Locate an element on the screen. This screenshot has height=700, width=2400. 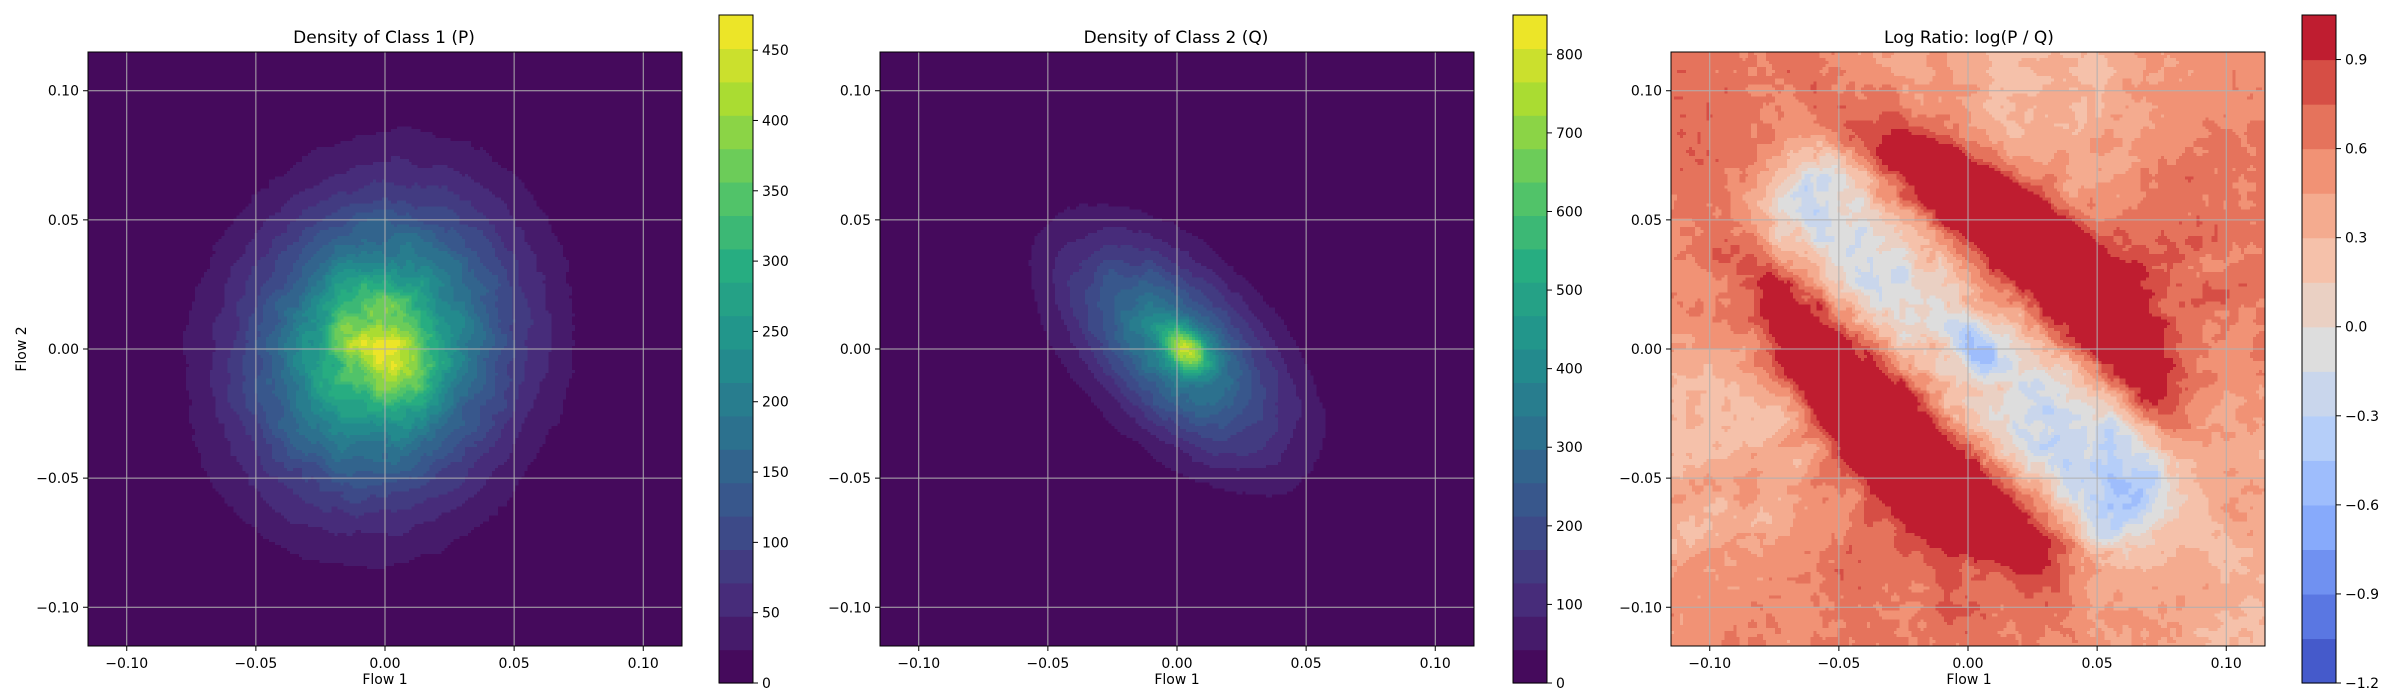
panel-title: Log Ratio: log(P / Q) is located at coordinates (1969, 38).